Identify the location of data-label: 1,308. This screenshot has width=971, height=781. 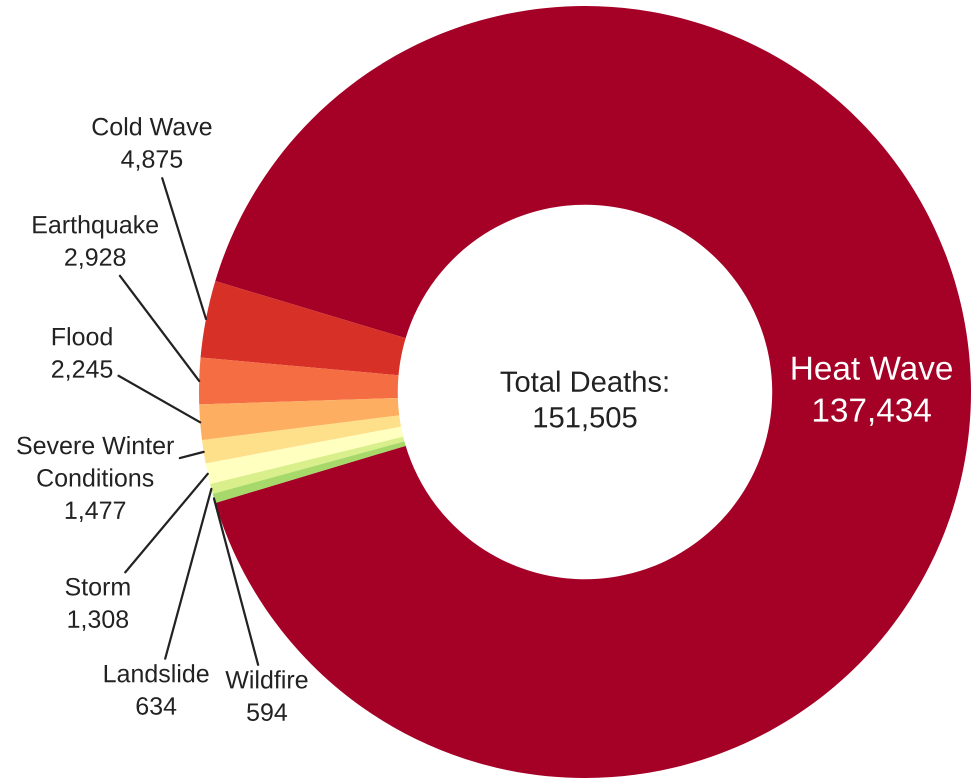
(98, 620).